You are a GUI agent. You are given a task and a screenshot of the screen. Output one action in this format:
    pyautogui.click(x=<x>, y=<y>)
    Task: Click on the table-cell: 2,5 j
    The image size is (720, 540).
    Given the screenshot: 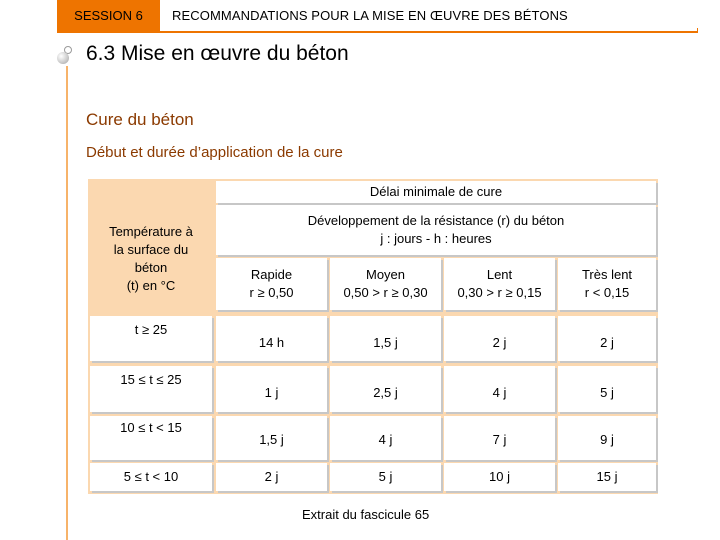 What is the action you would take?
    pyautogui.click(x=385, y=389)
    